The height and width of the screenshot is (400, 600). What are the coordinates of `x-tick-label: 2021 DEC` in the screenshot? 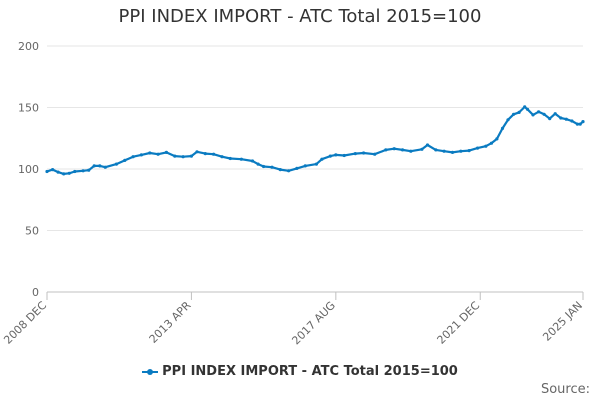 It's located at (459, 323).